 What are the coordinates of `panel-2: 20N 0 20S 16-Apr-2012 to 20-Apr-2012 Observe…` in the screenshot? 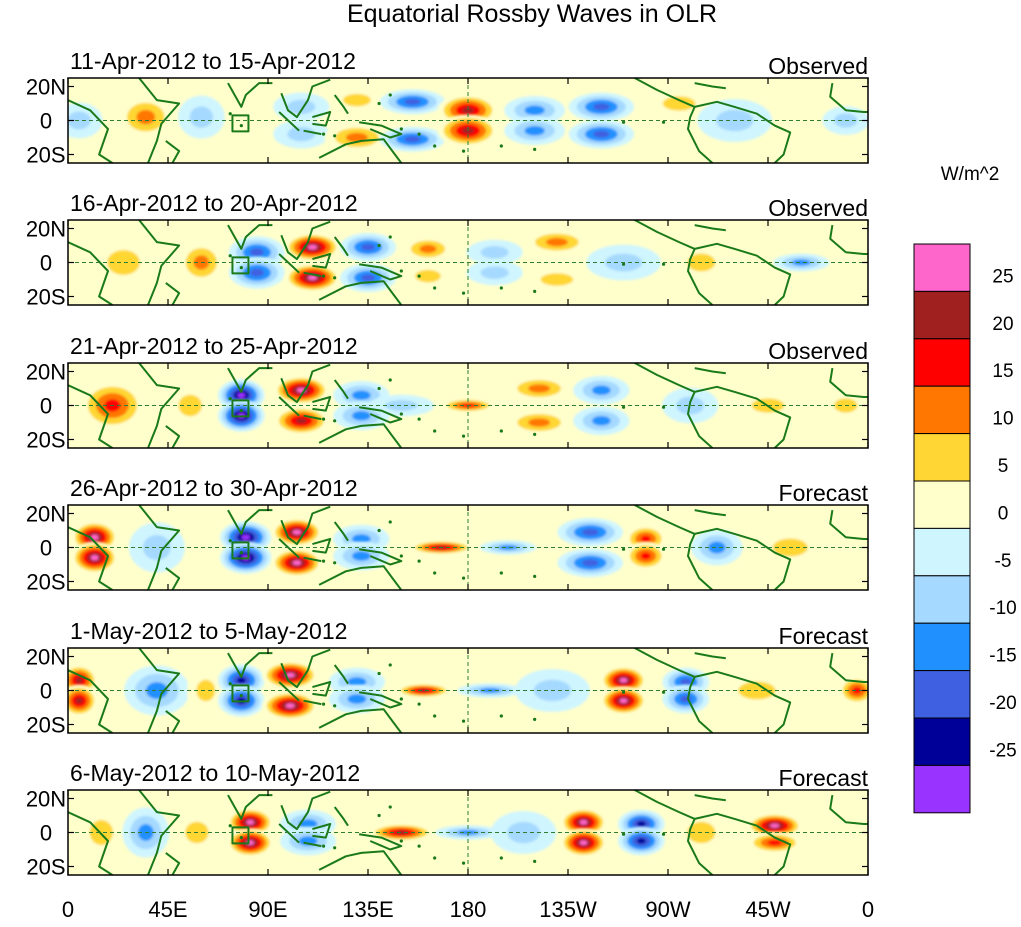 It's located at (447, 250).